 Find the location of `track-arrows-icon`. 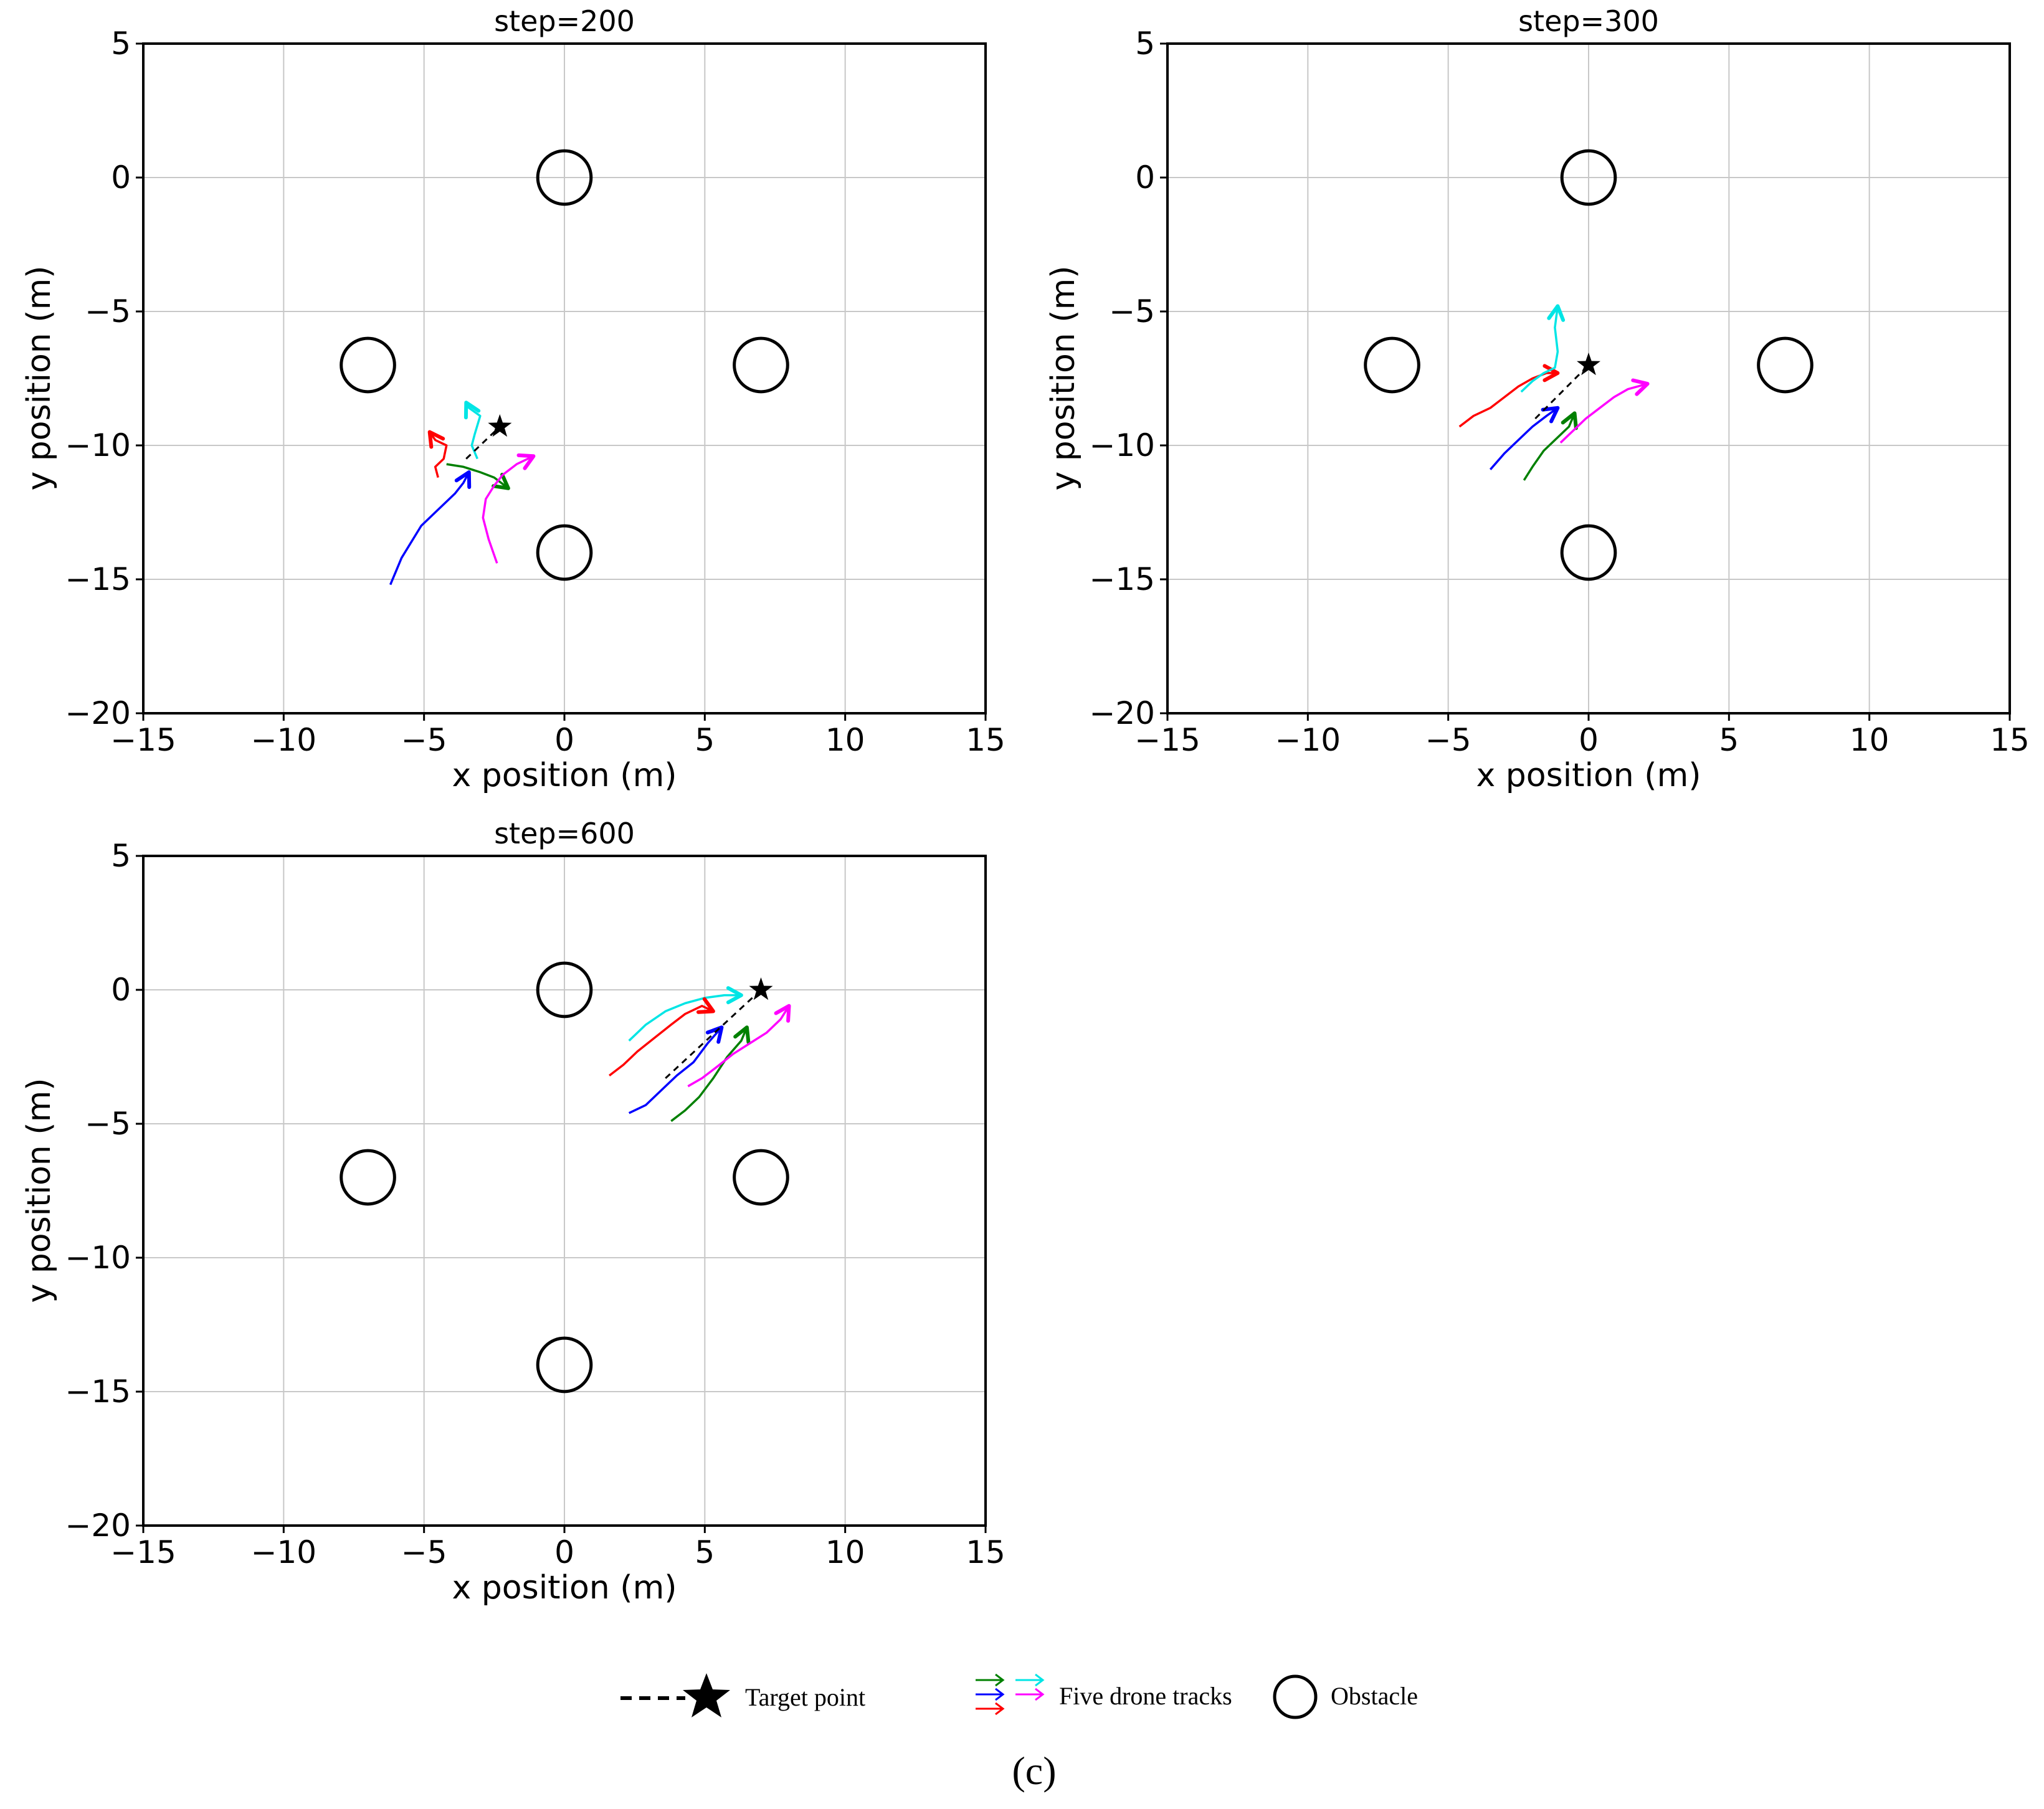

track-arrows-icon is located at coordinates (1010, 1694).